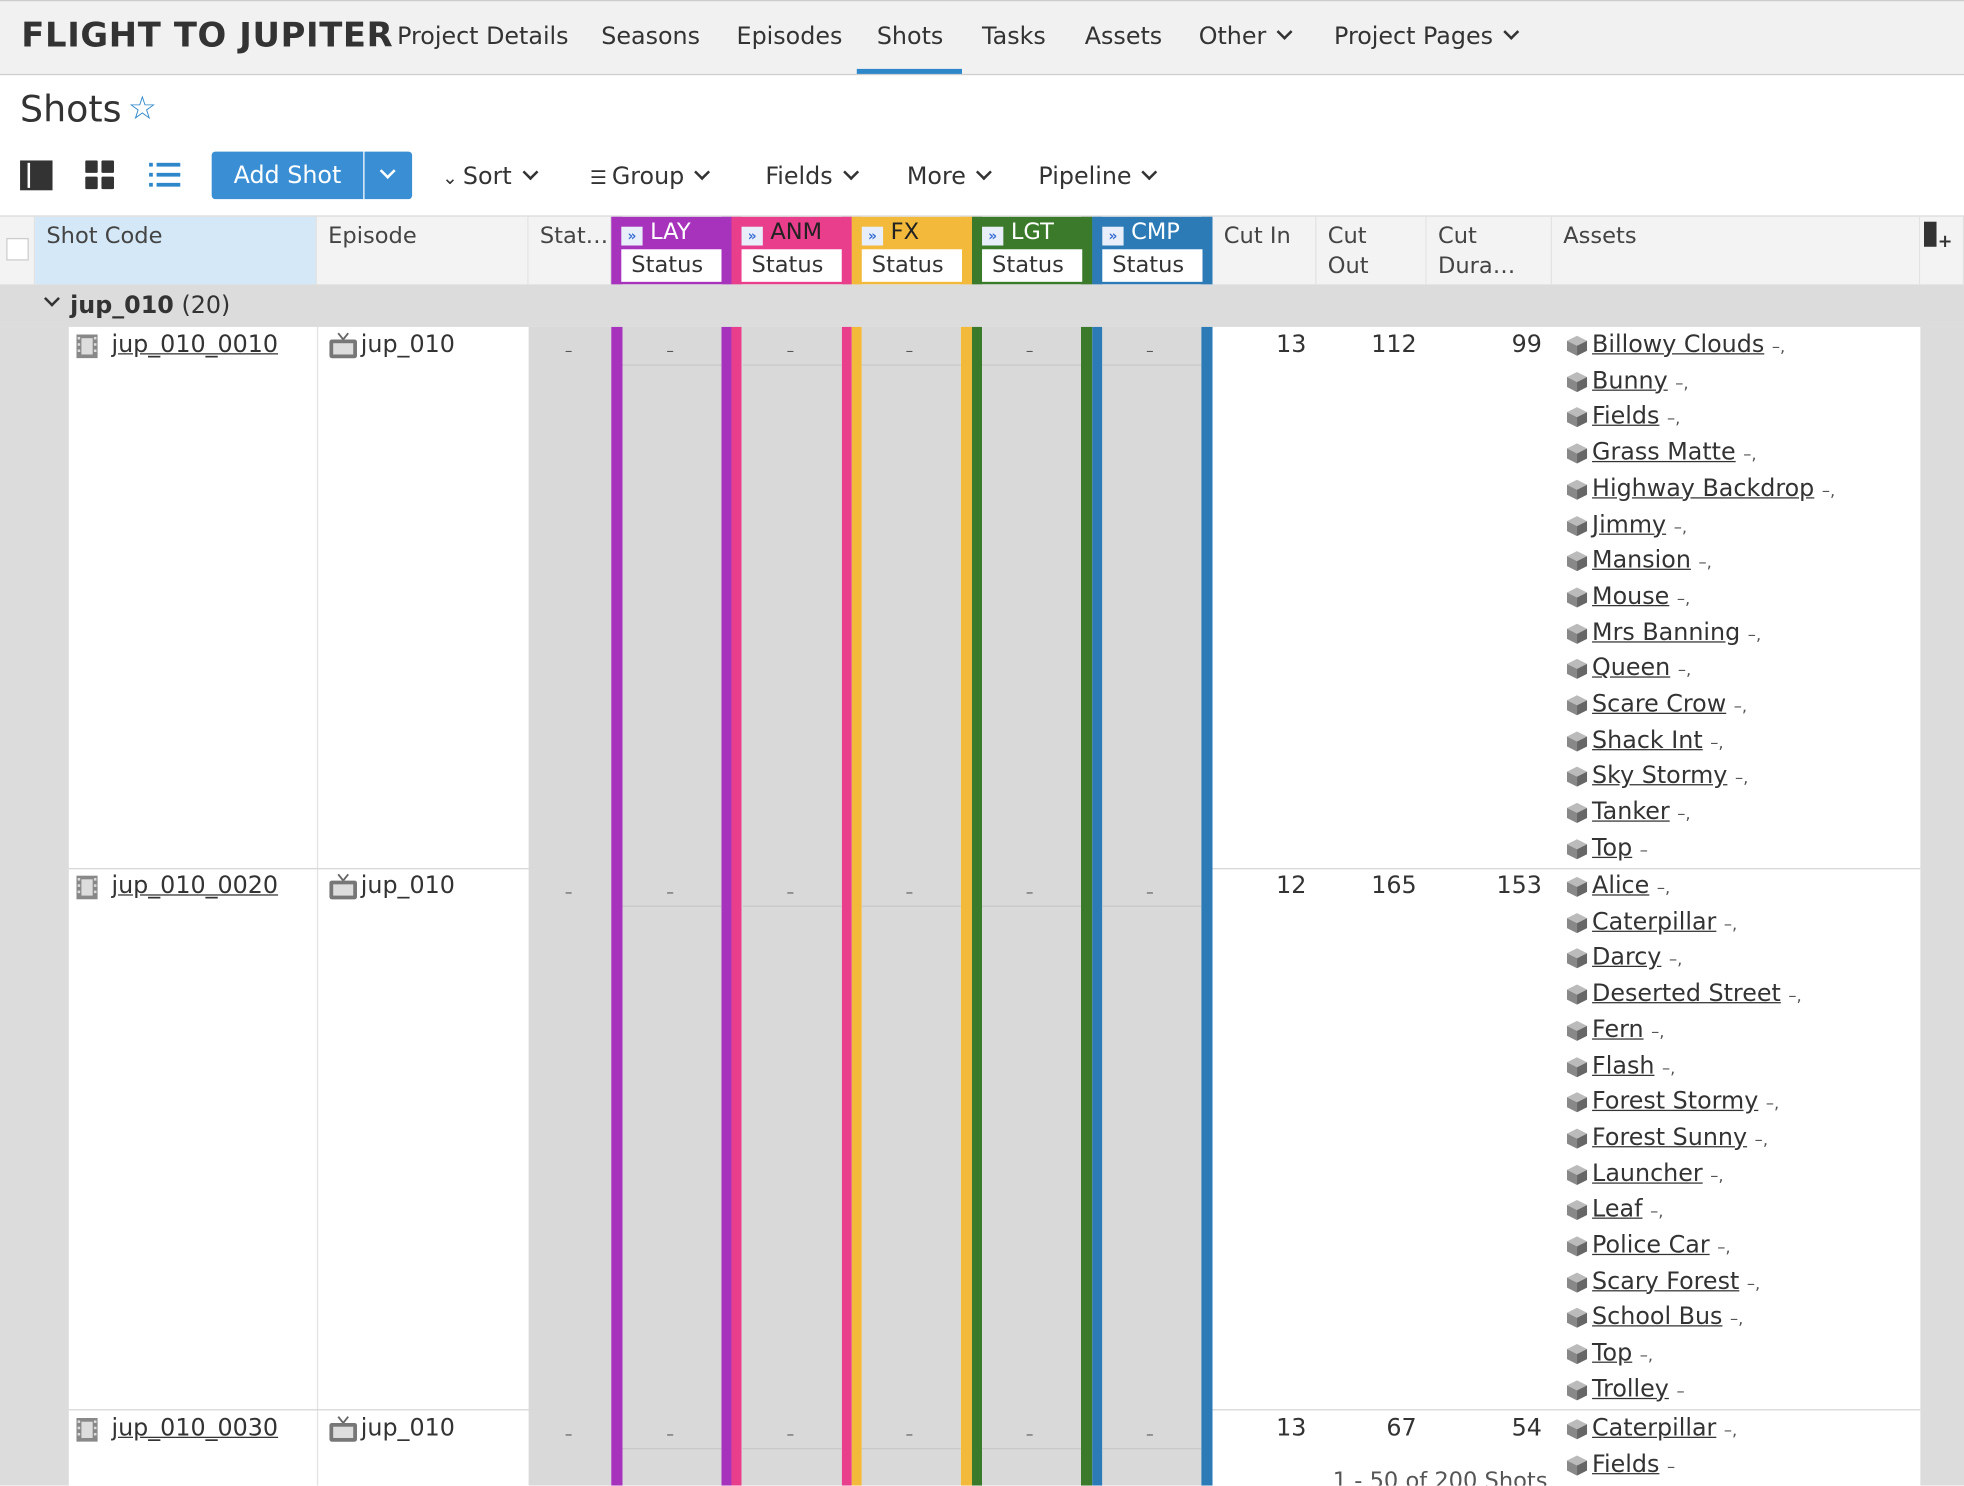 The height and width of the screenshot is (1486, 1964). I want to click on shot-code-link: jup_010_0010, so click(195, 344).